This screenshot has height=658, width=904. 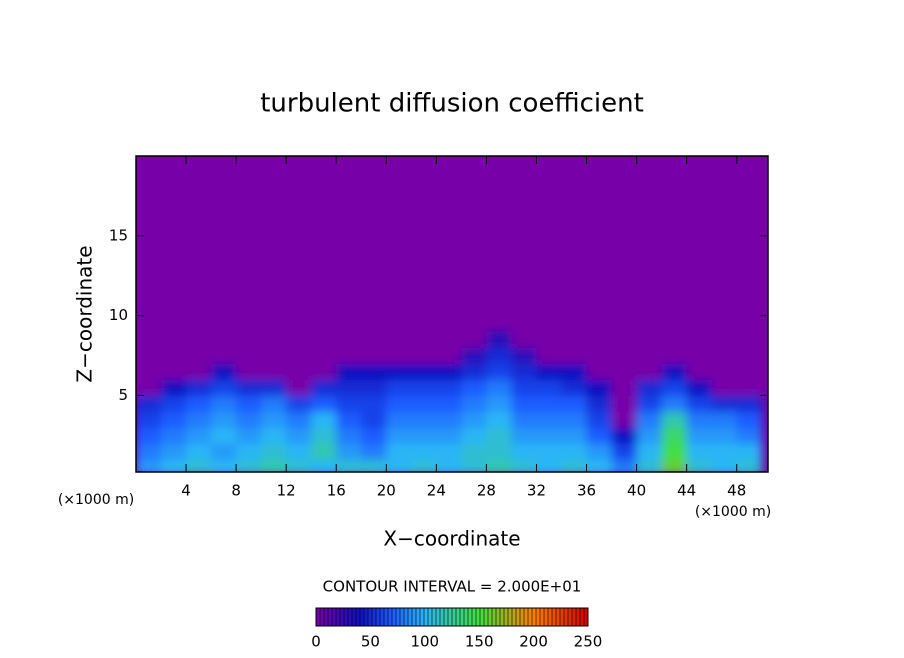 I want to click on x-tick-label: 28, so click(x=486, y=491).